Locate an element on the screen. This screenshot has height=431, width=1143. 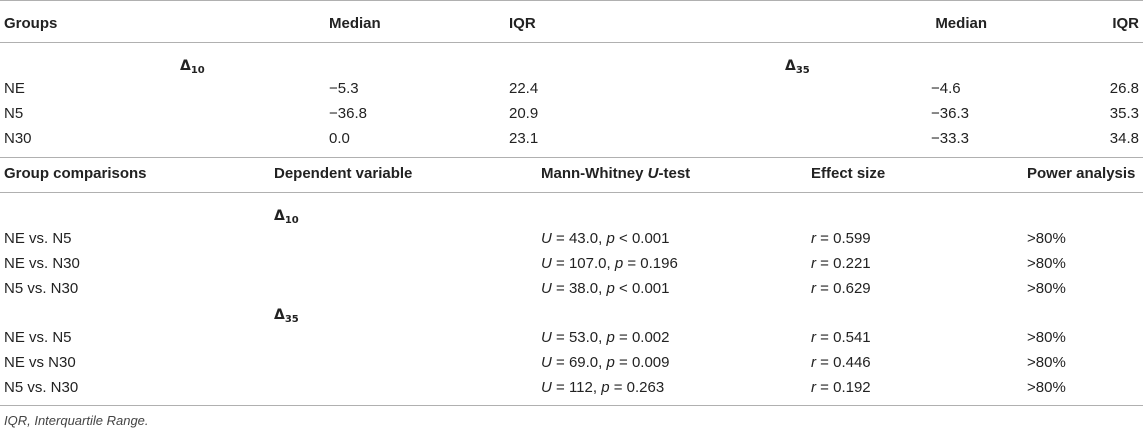
top-rule is located at coordinates (571, 0).